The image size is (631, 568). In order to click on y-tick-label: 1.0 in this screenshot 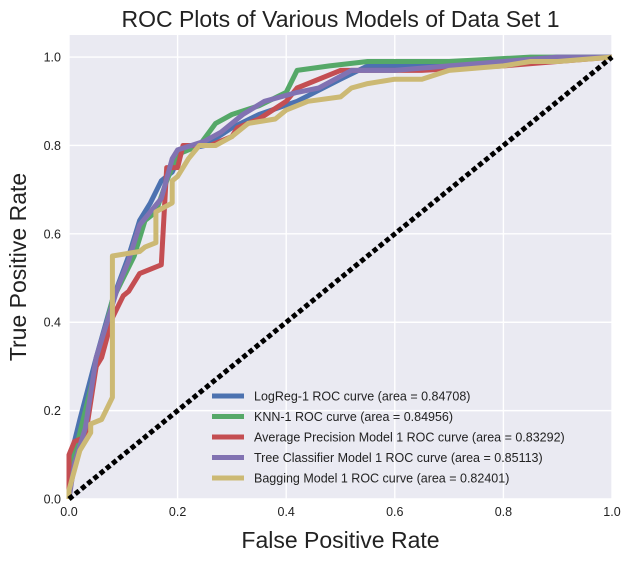, I will do `click(52, 58)`.